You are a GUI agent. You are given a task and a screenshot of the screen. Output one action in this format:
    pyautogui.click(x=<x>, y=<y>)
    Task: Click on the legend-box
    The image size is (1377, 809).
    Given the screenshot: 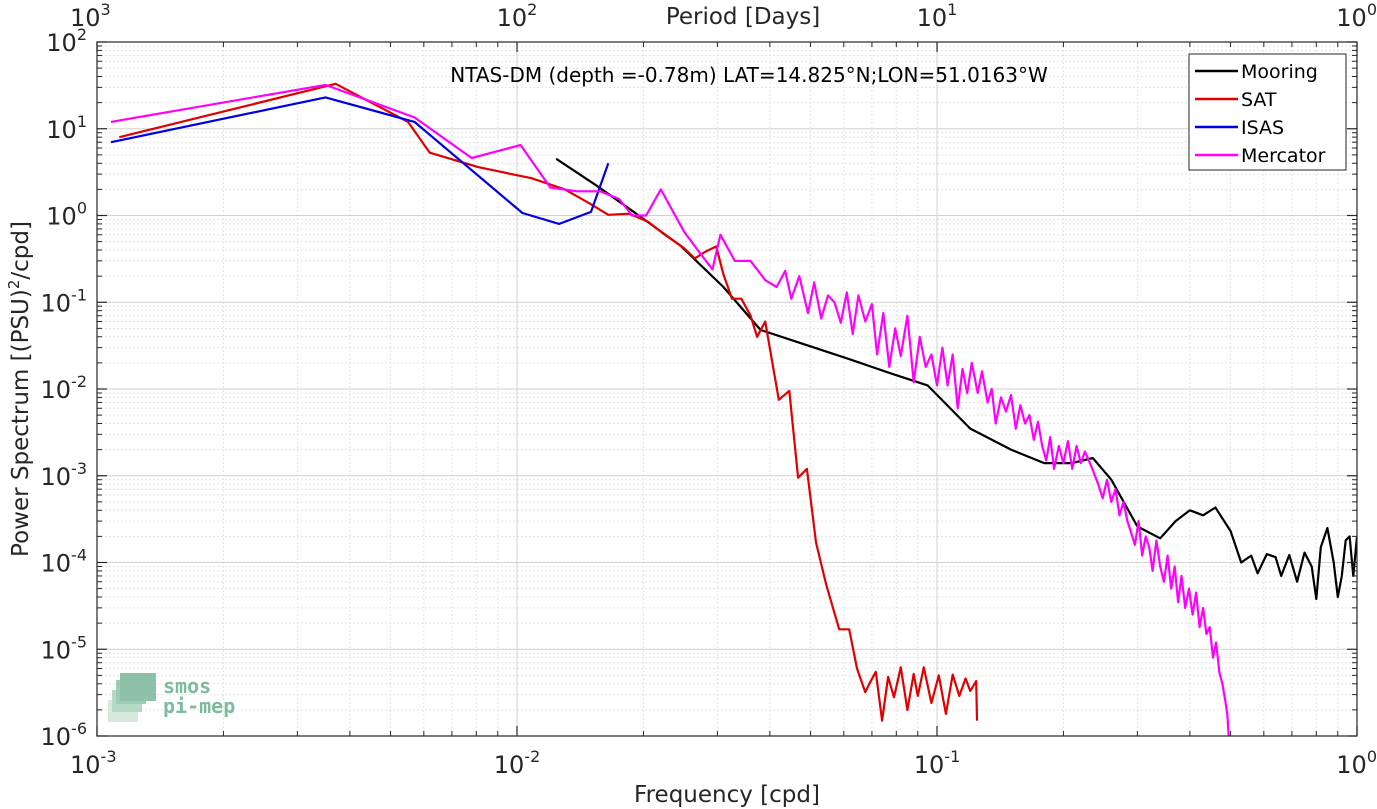 What is the action you would take?
    pyautogui.click(x=1267, y=112)
    